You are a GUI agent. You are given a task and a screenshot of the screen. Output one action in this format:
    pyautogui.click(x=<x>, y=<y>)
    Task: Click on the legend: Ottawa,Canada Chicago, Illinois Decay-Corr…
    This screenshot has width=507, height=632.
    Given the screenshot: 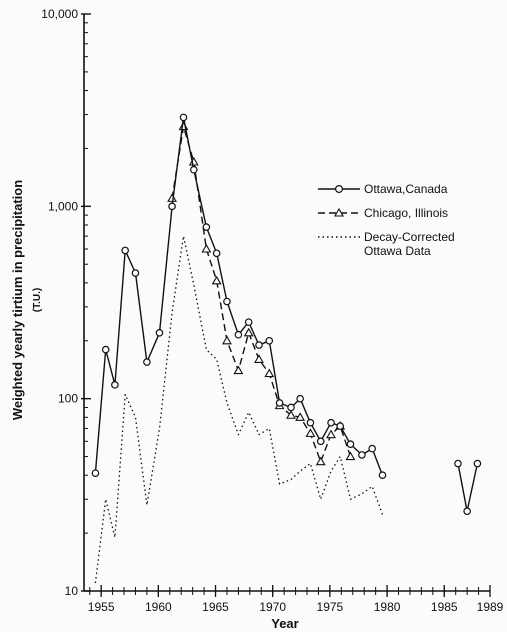 What is the action you would take?
    pyautogui.click(x=386, y=220)
    